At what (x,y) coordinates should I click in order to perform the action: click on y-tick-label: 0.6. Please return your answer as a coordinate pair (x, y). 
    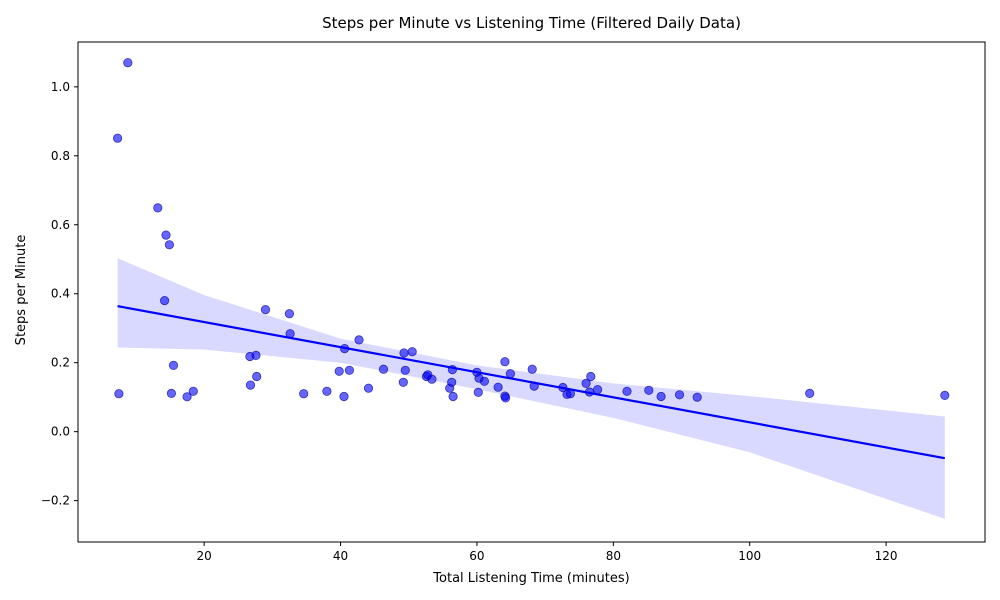
    Looking at the image, I should click on (60, 225).